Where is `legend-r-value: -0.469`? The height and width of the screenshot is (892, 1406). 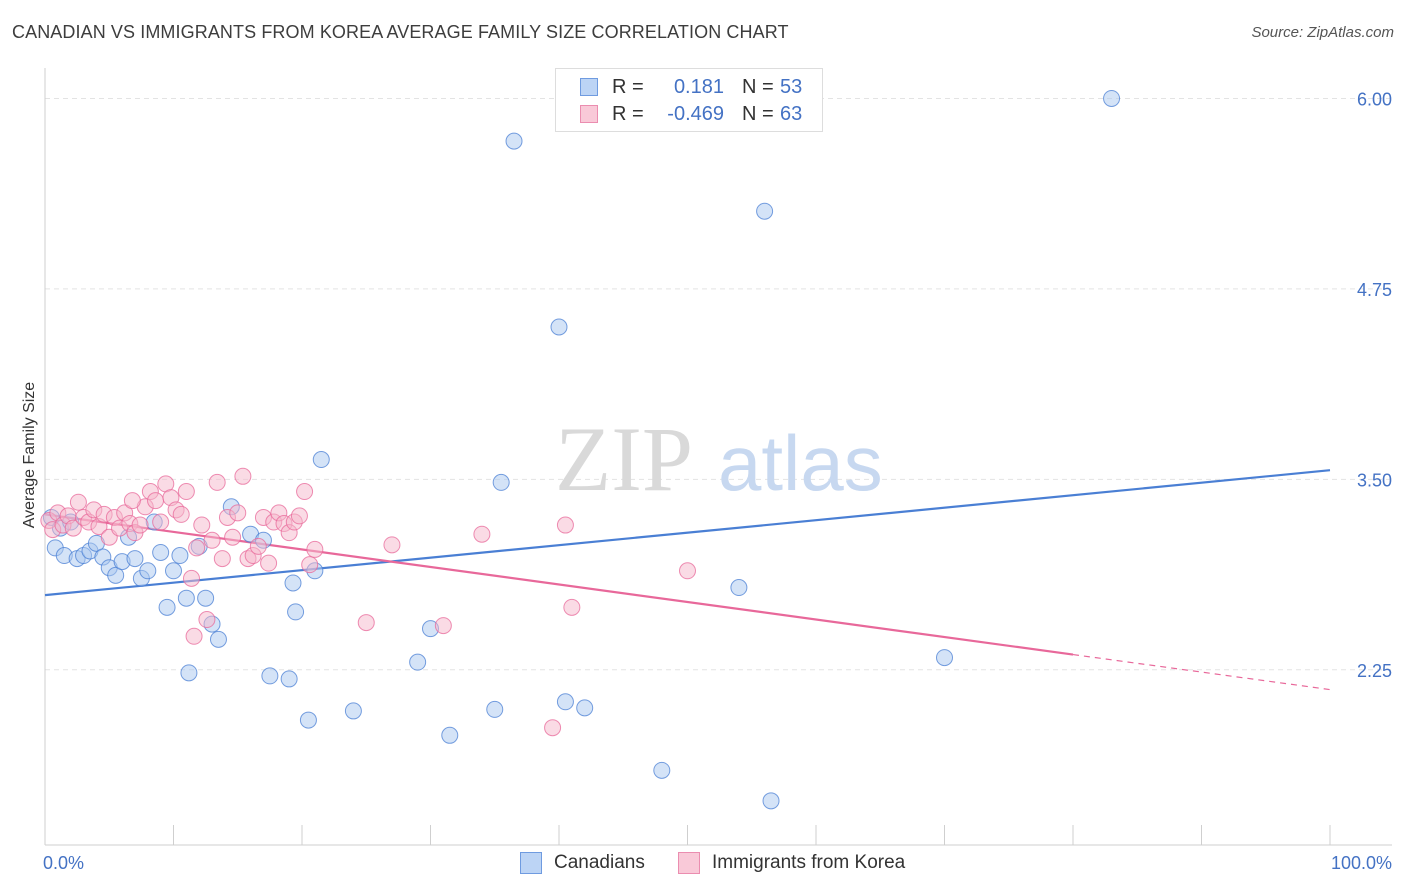
legend-r-value: -0.469 is located at coordinates (695, 113).